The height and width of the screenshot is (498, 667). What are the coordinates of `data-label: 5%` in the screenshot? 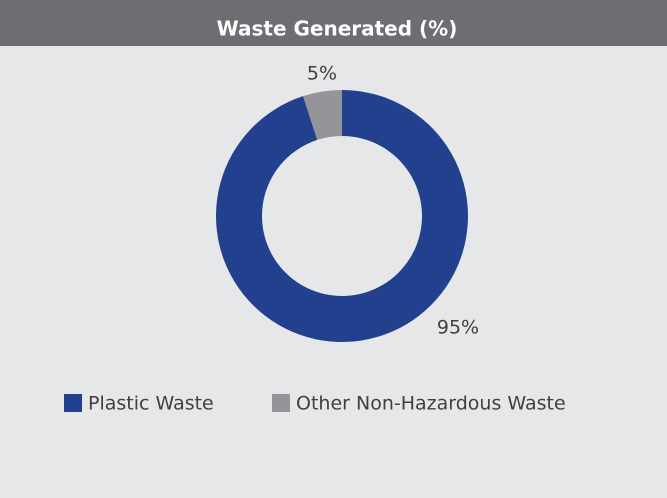 It's located at (322, 74).